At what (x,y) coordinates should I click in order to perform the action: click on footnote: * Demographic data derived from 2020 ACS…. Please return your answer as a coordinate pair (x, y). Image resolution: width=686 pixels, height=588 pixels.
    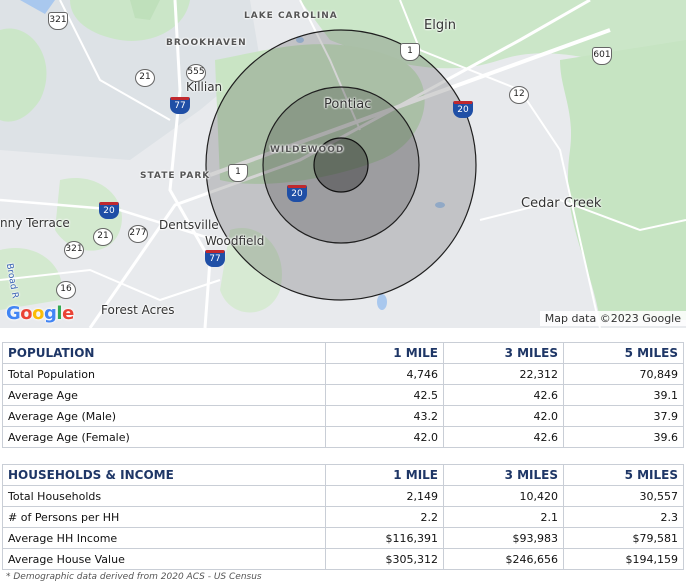
    Looking at the image, I should click on (134, 577).